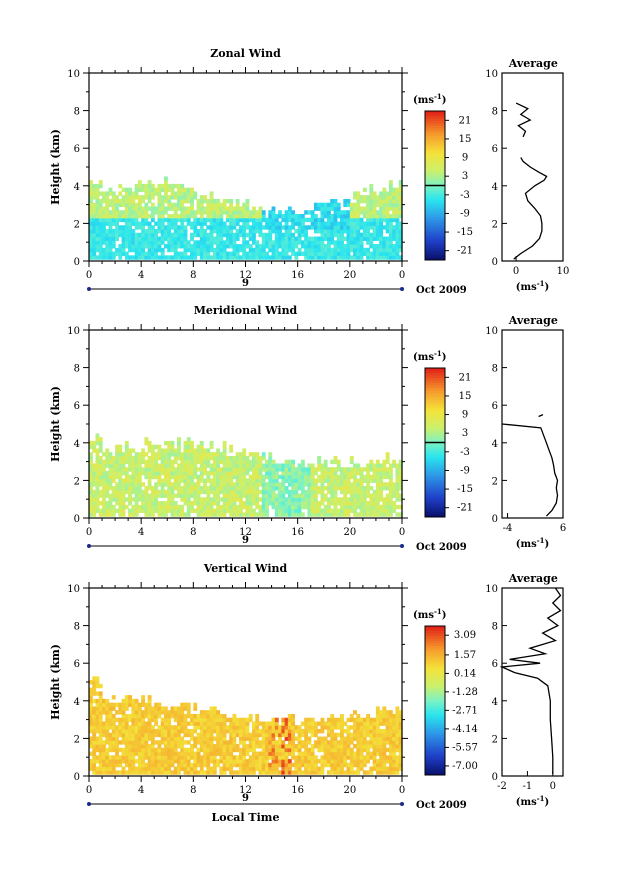 The image size is (619, 873). What do you see at coordinates (465, 673) in the screenshot?
I see `colorbar-tick-label: 0.14` at bounding box center [465, 673].